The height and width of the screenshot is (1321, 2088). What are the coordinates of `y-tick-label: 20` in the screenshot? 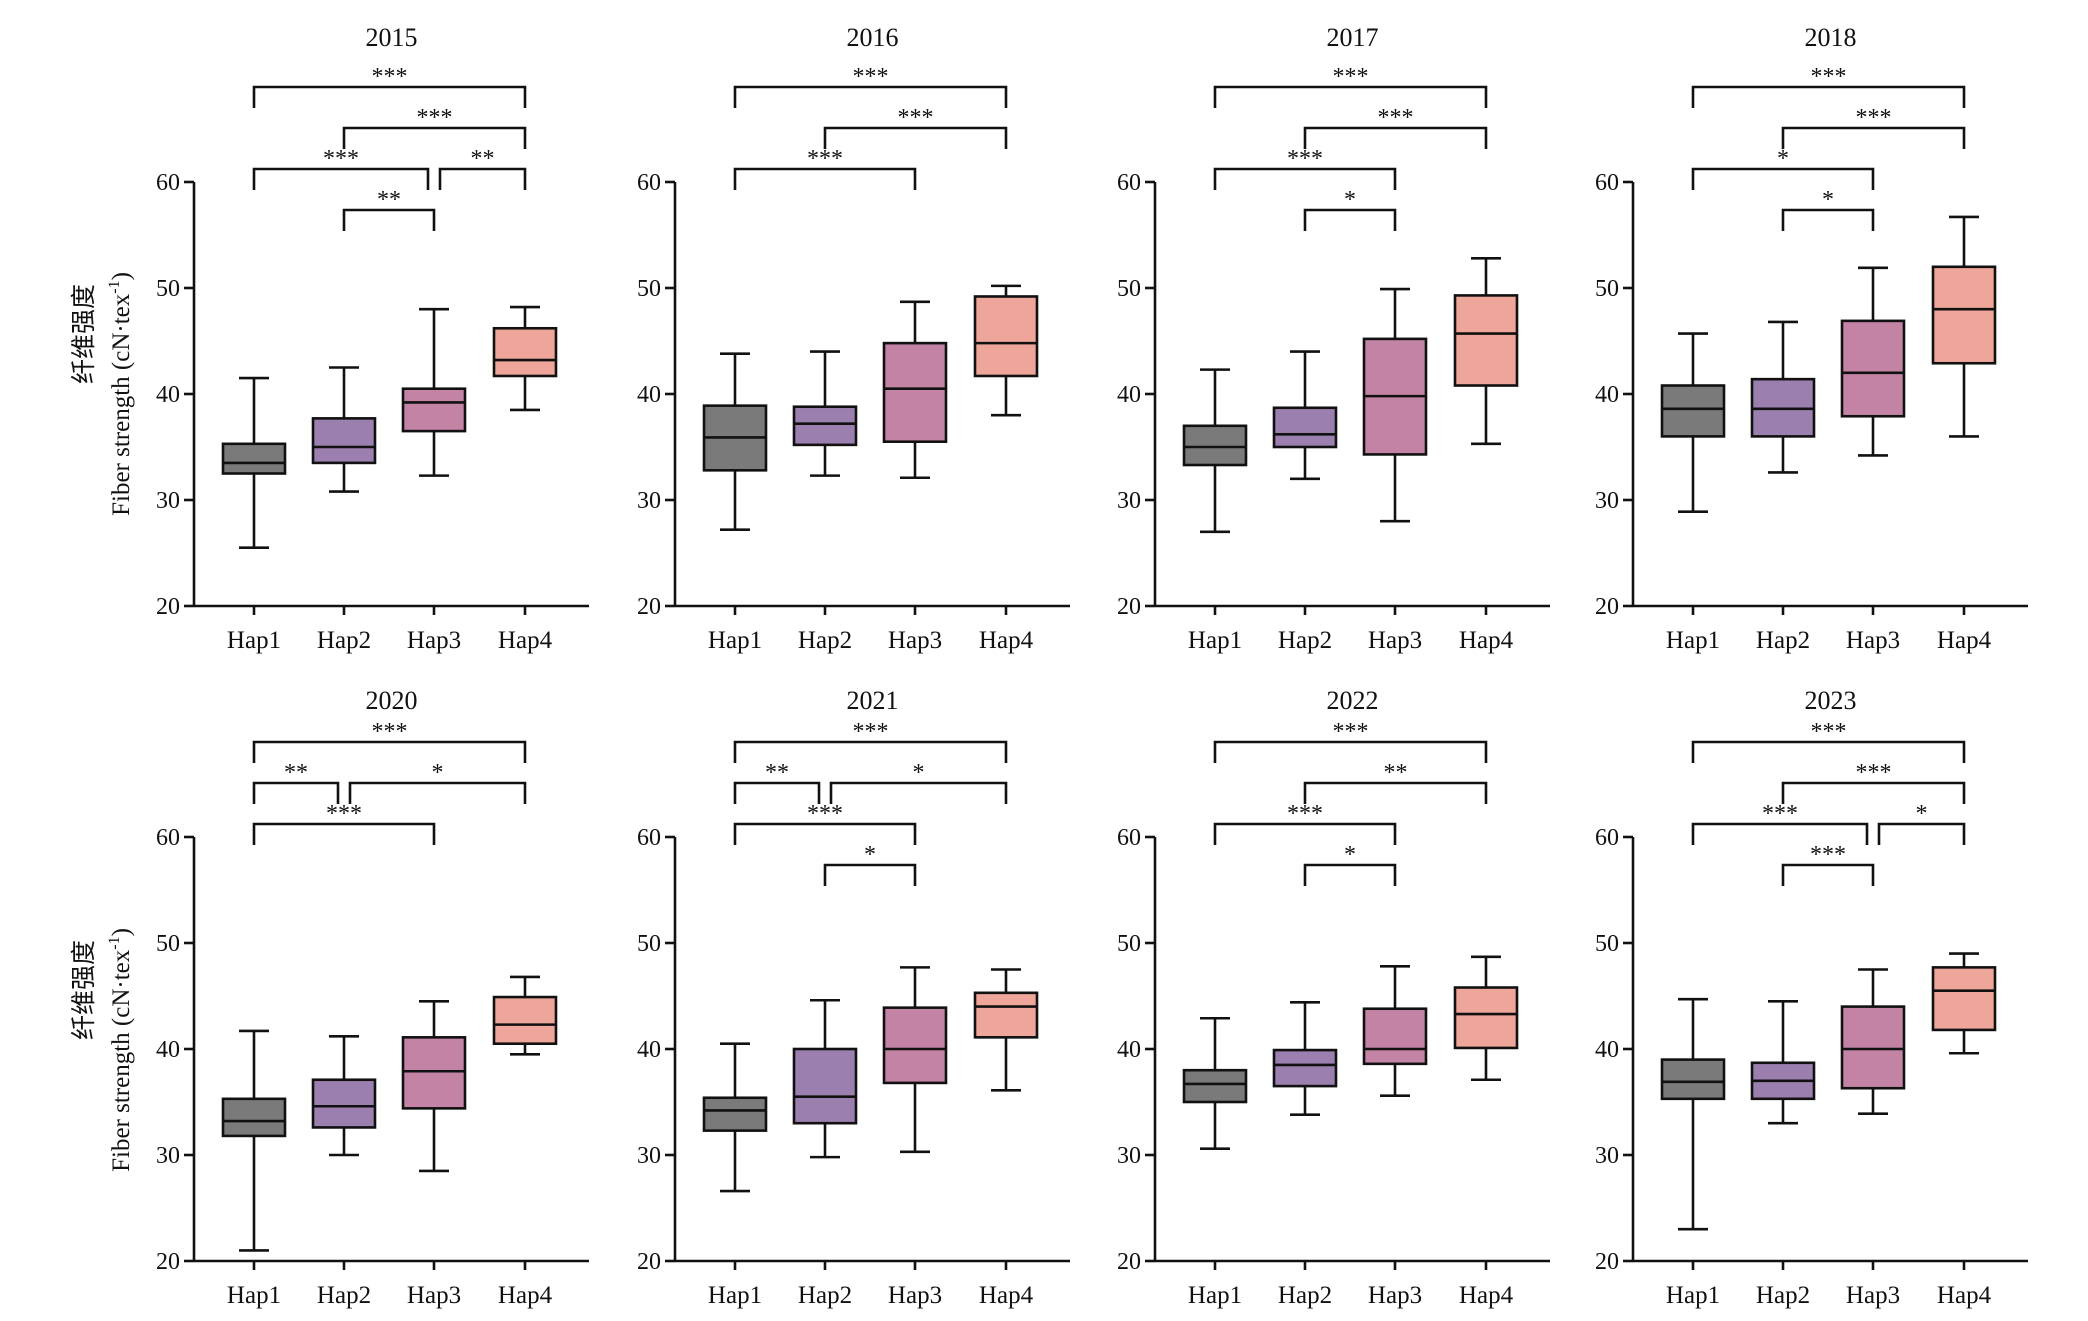 It's located at (168, 607).